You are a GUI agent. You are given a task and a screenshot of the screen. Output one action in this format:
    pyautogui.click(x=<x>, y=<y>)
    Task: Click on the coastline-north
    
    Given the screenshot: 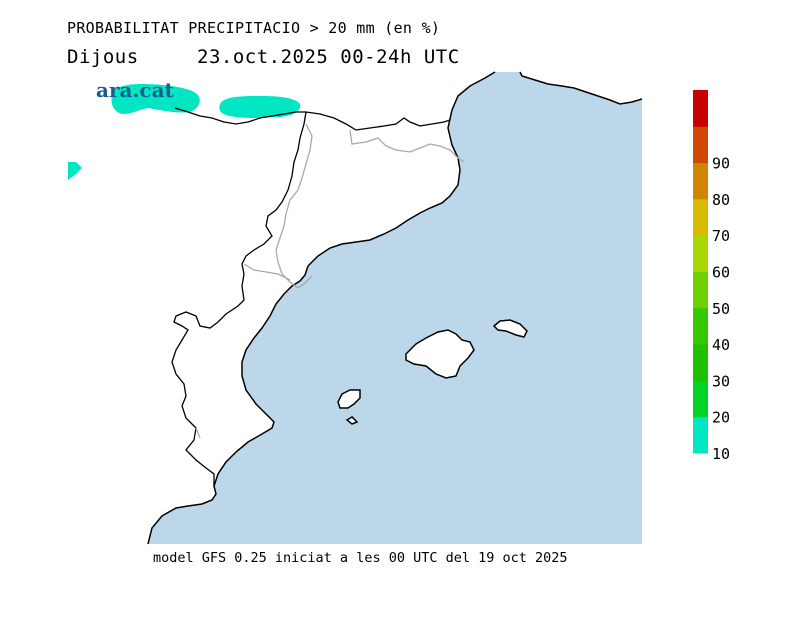 What is the action you would take?
    pyautogui.click(x=581, y=88)
    